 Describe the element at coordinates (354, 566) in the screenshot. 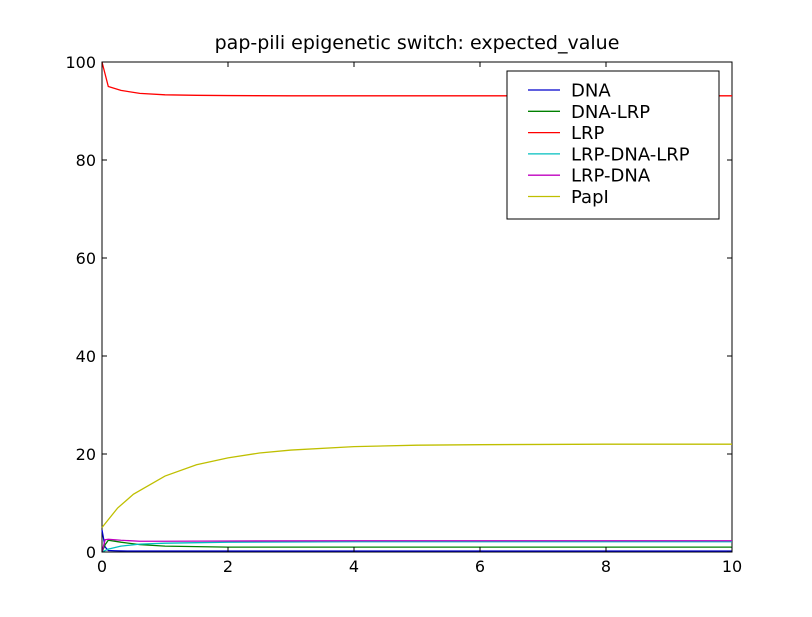

I see `x-tick-label: 4` at that location.